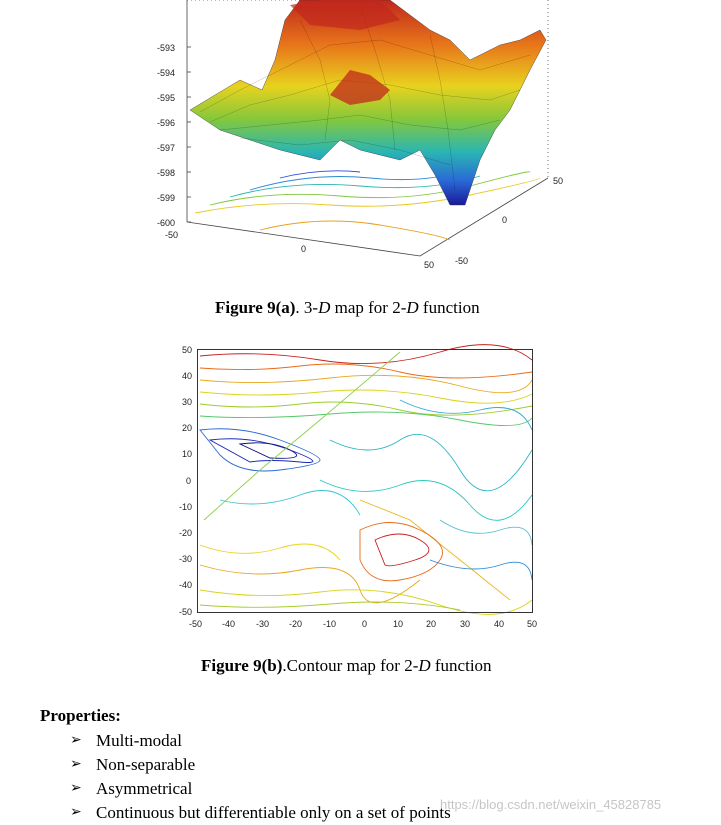 The height and width of the screenshot is (825, 721). What do you see at coordinates (166, 98) in the screenshot?
I see `z-tick: -595` at bounding box center [166, 98].